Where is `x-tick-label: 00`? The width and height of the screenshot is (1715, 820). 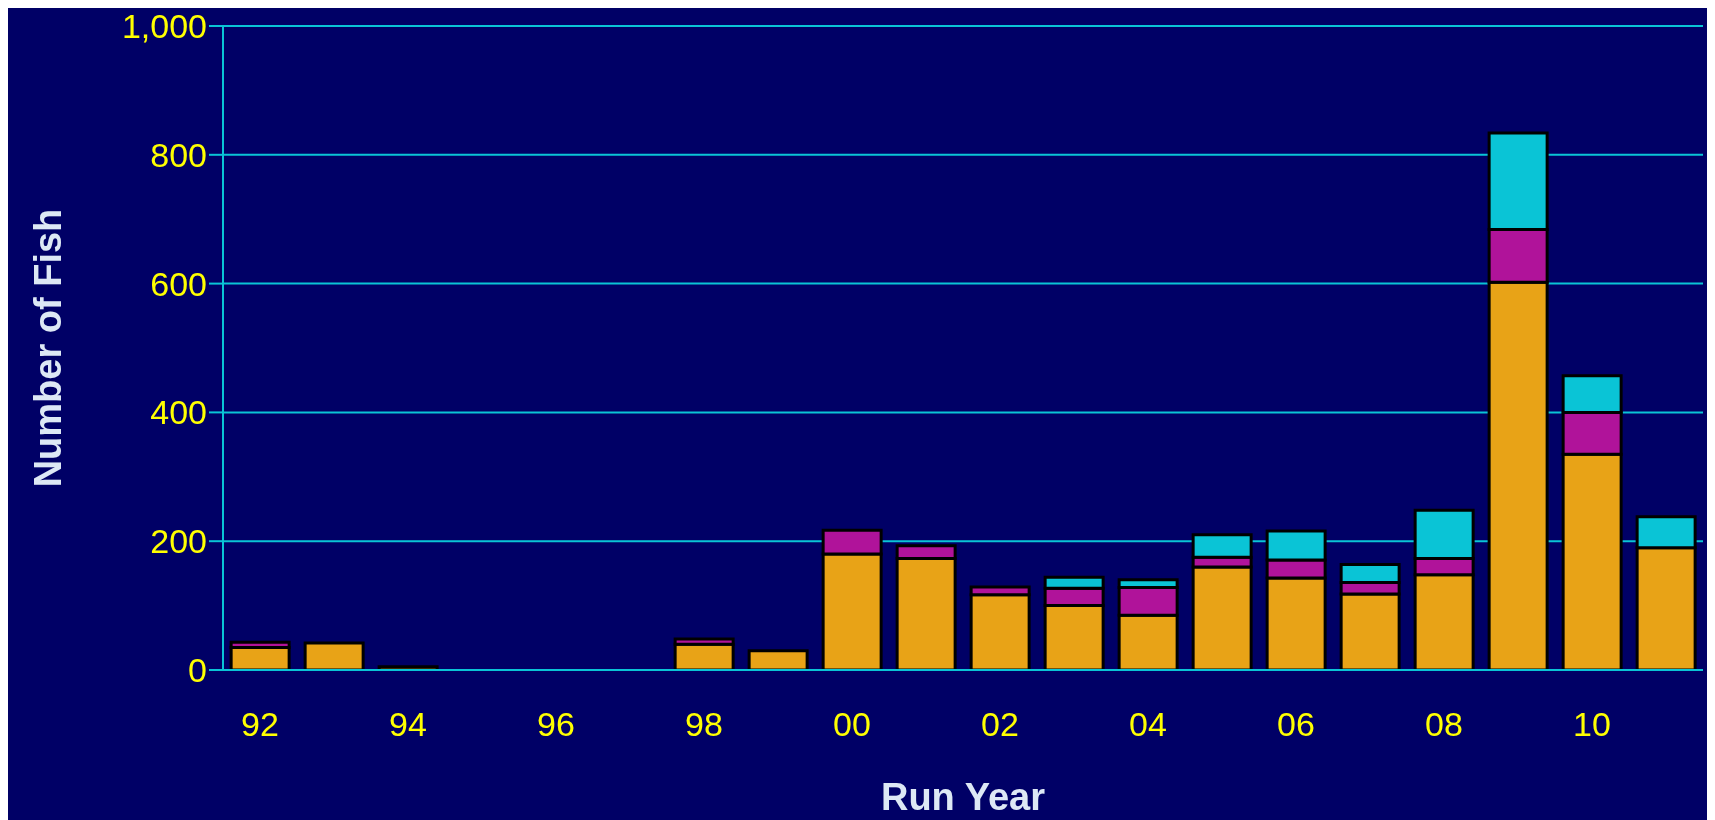 x-tick-label: 00 is located at coordinates (852, 724).